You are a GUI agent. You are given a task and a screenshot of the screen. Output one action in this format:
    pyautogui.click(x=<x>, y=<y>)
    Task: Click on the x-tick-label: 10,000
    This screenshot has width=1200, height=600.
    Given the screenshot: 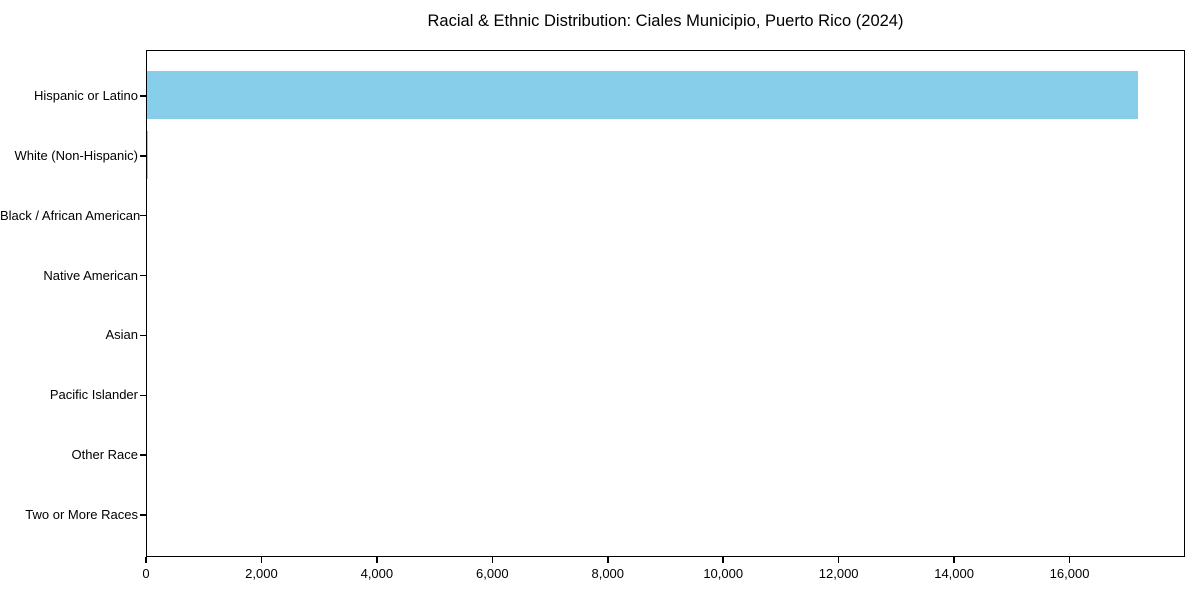 What is the action you would take?
    pyautogui.click(x=723, y=573)
    